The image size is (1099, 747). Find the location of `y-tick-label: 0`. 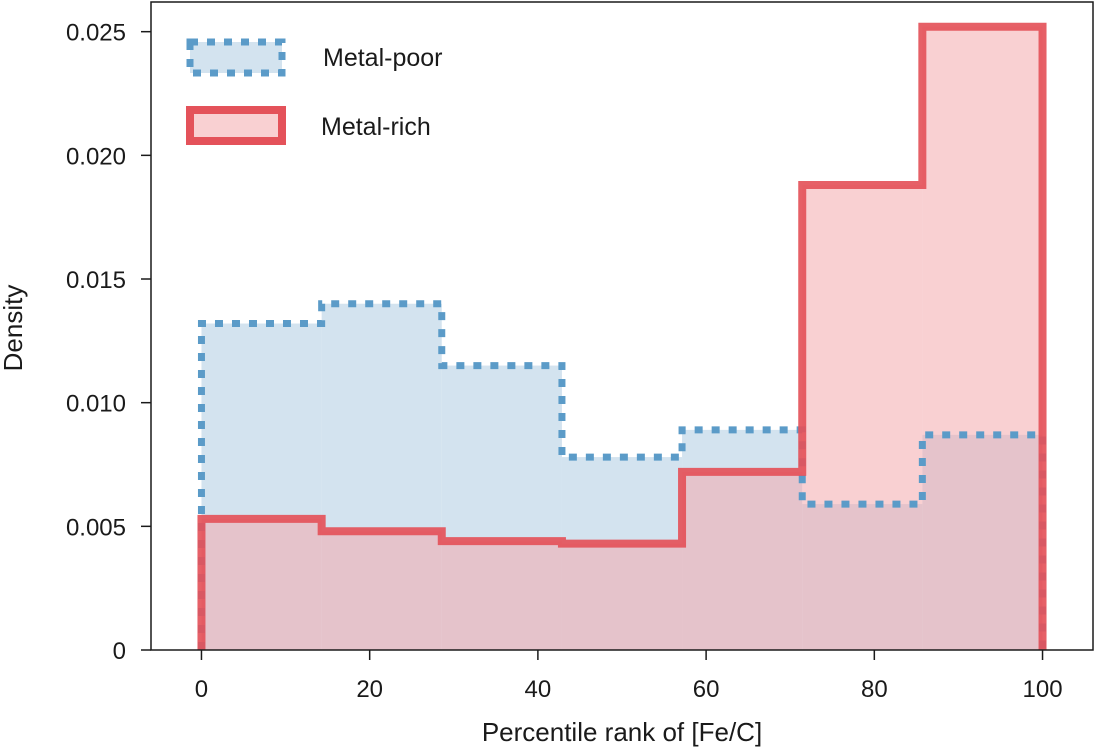

y-tick-label: 0 is located at coordinates (119, 651).